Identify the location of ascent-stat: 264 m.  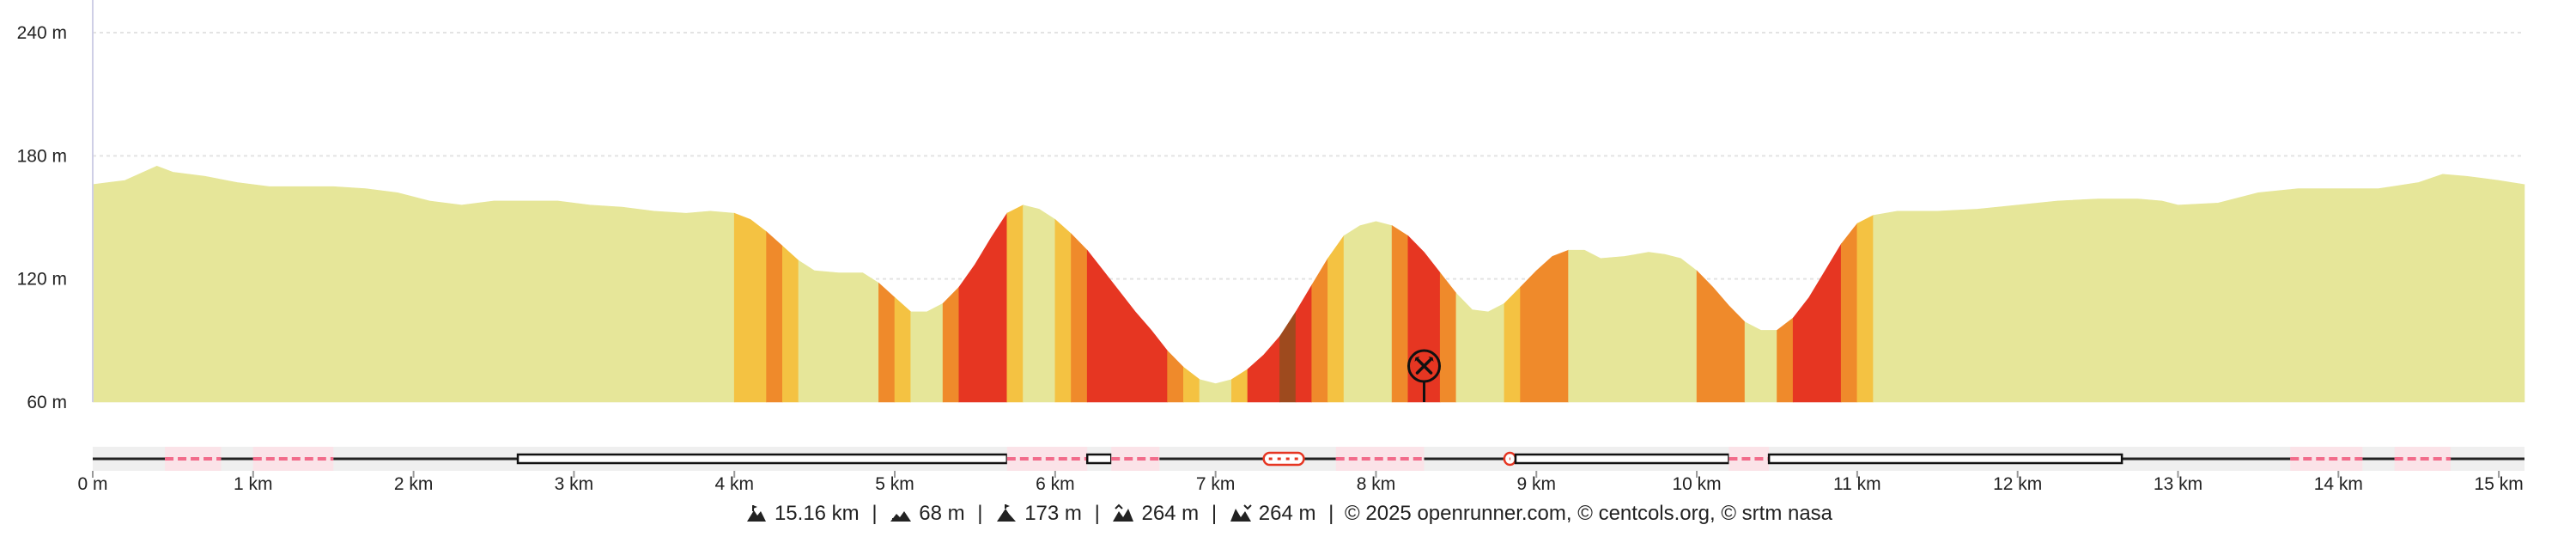
(1155, 514).